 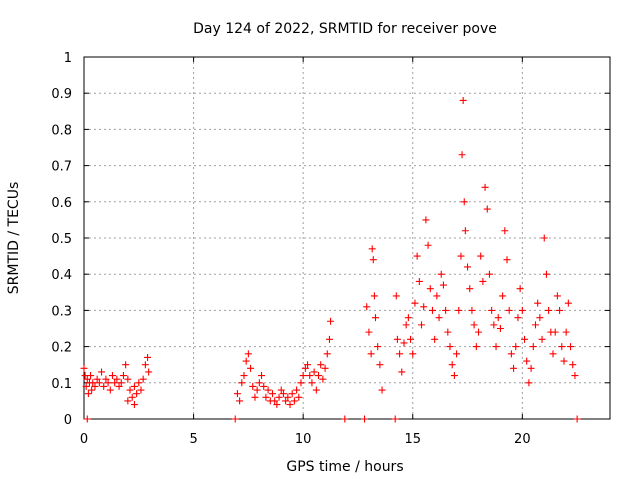 What do you see at coordinates (68, 420) in the screenshot?
I see `y-tick-label: 0` at bounding box center [68, 420].